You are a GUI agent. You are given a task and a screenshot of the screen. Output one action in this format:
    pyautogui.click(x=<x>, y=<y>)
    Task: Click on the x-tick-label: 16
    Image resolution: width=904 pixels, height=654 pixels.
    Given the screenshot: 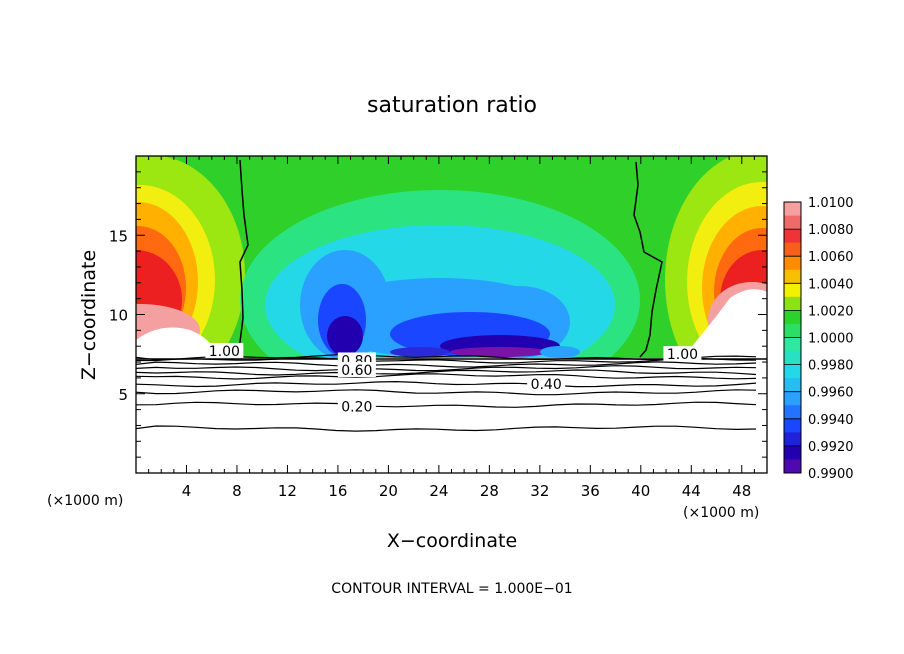 What is the action you would take?
    pyautogui.click(x=337, y=491)
    